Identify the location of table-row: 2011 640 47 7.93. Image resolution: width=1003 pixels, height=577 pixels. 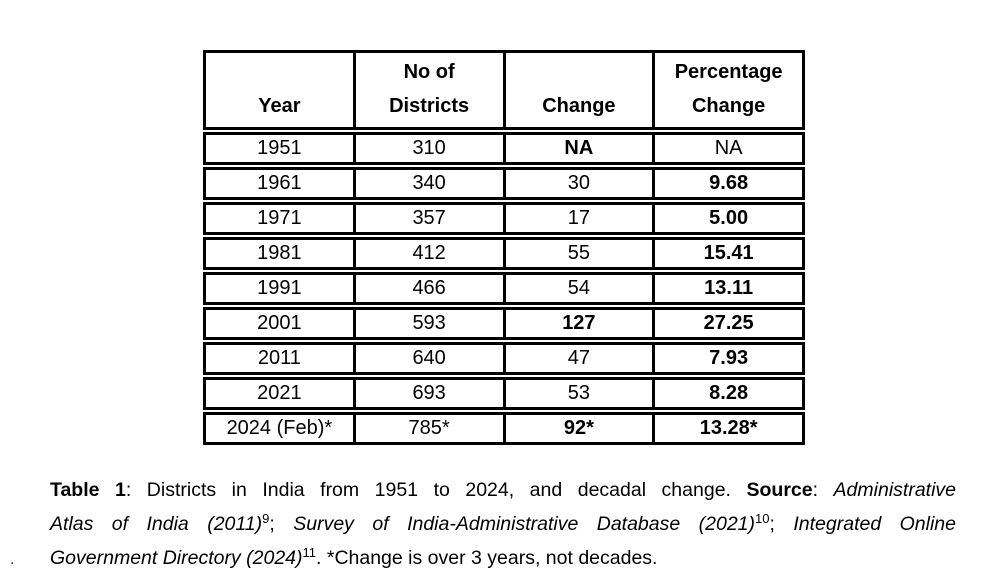
(504, 357).